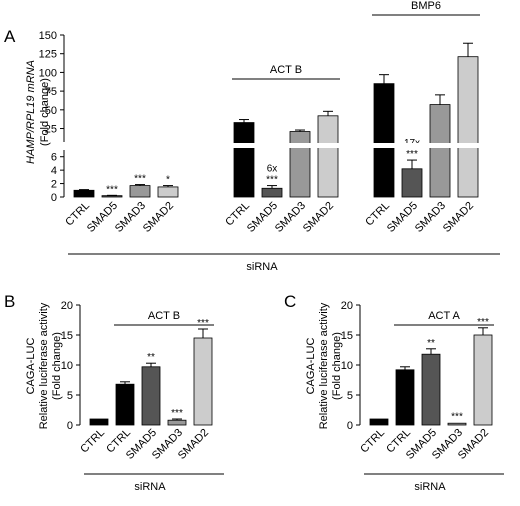 This screenshot has width=520, height=506. What do you see at coordinates (31, 112) in the screenshot?
I see `y-axis-label-line-1: HAMP/RPL19 mRNA` at bounding box center [31, 112].